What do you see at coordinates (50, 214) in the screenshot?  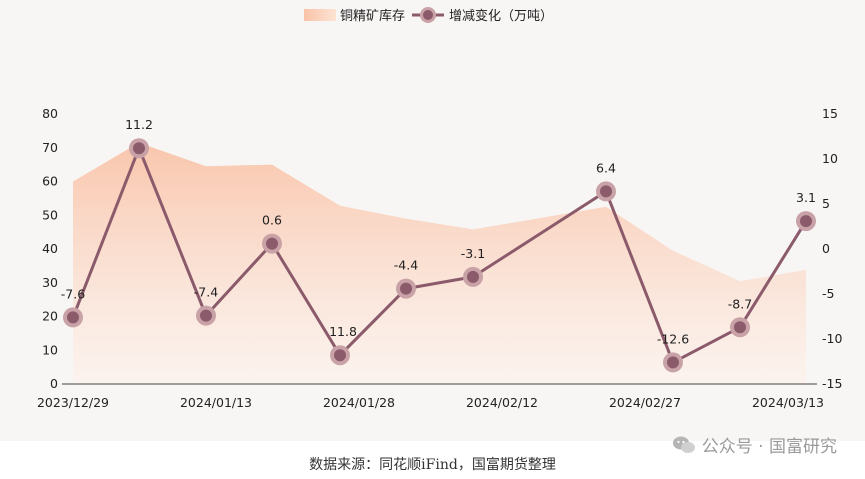 I see `left-tick-label: 50` at bounding box center [50, 214].